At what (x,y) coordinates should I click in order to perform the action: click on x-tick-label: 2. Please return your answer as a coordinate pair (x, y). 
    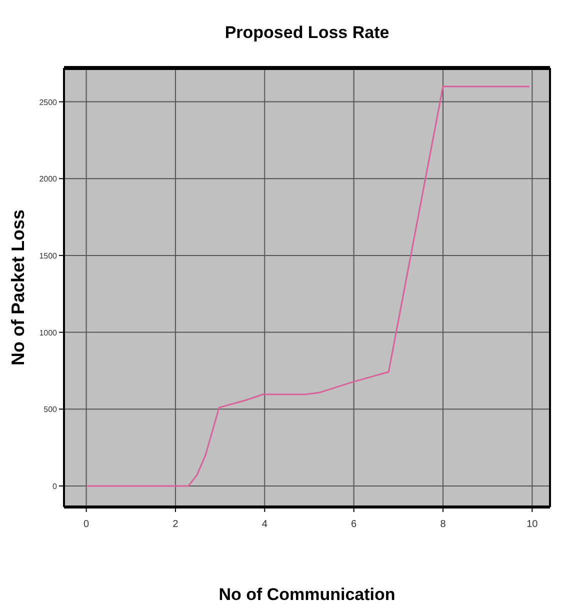
    Looking at the image, I should click on (175, 524).